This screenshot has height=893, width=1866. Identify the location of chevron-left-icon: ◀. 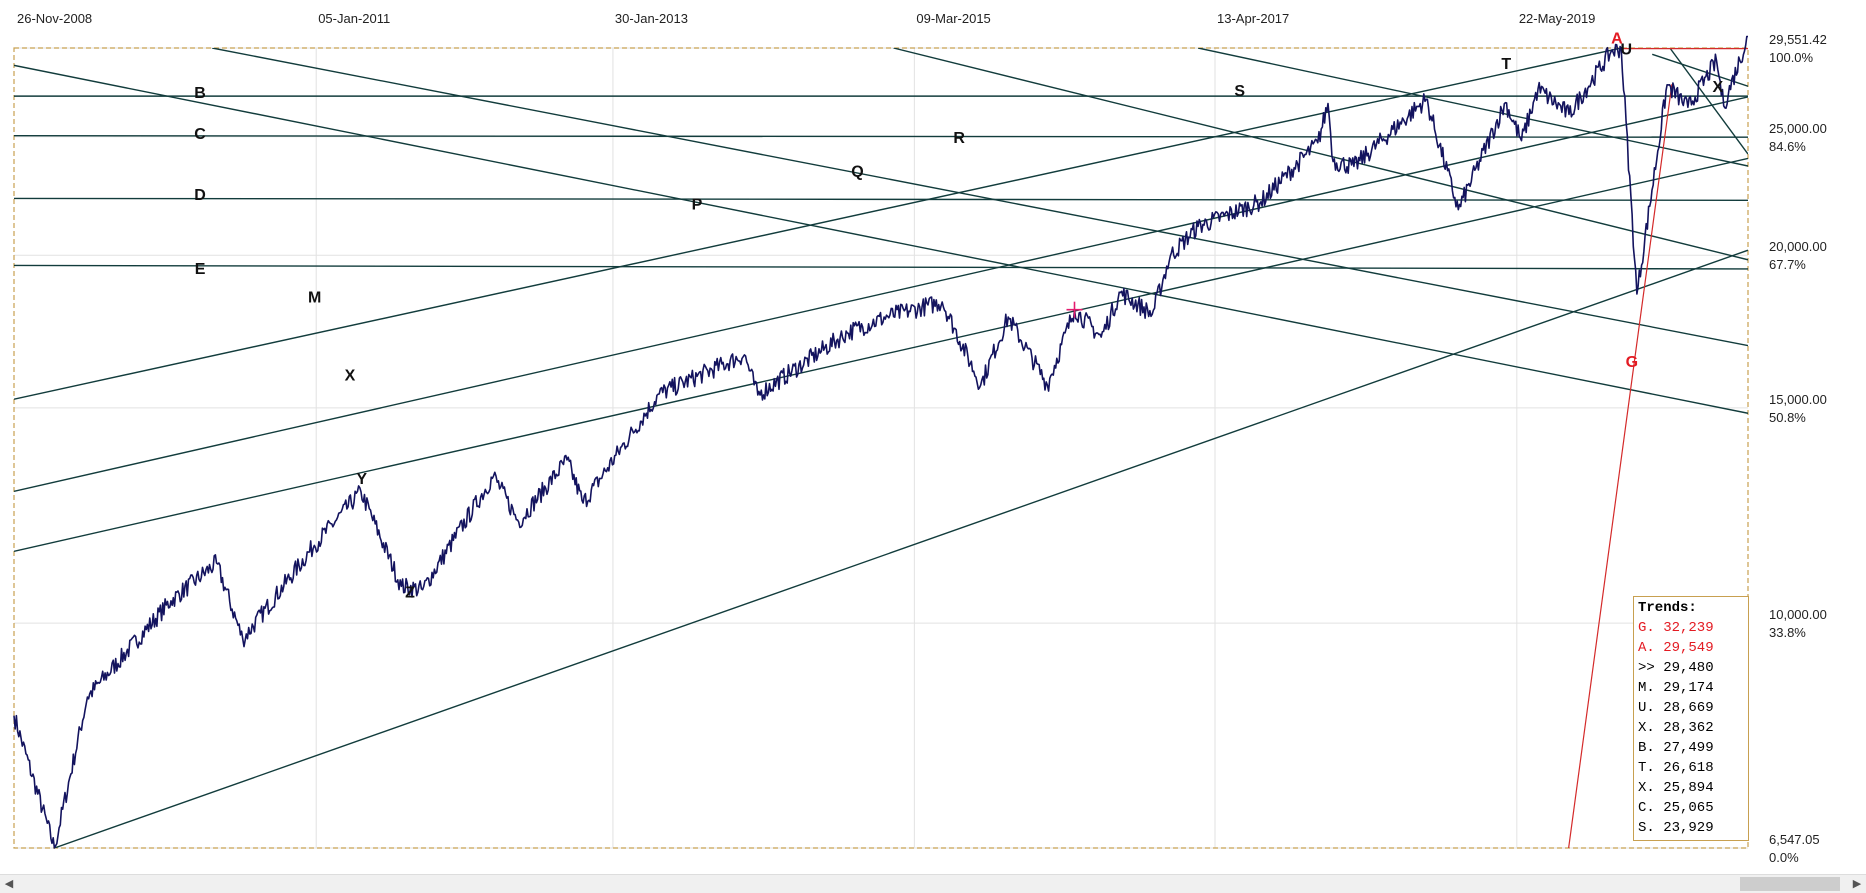
(9, 884).